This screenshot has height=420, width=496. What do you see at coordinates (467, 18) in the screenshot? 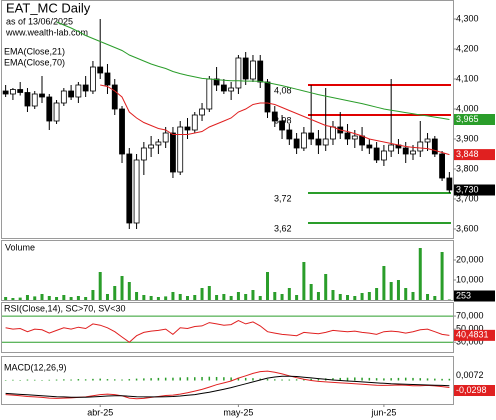
I see `y-tick-label: 4,300` at bounding box center [467, 18].